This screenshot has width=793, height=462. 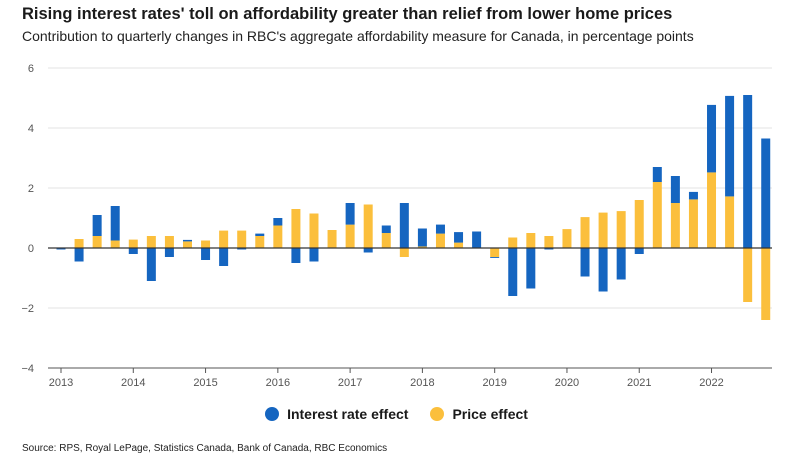 I want to click on x-tick-label: 2014, so click(x=133, y=383).